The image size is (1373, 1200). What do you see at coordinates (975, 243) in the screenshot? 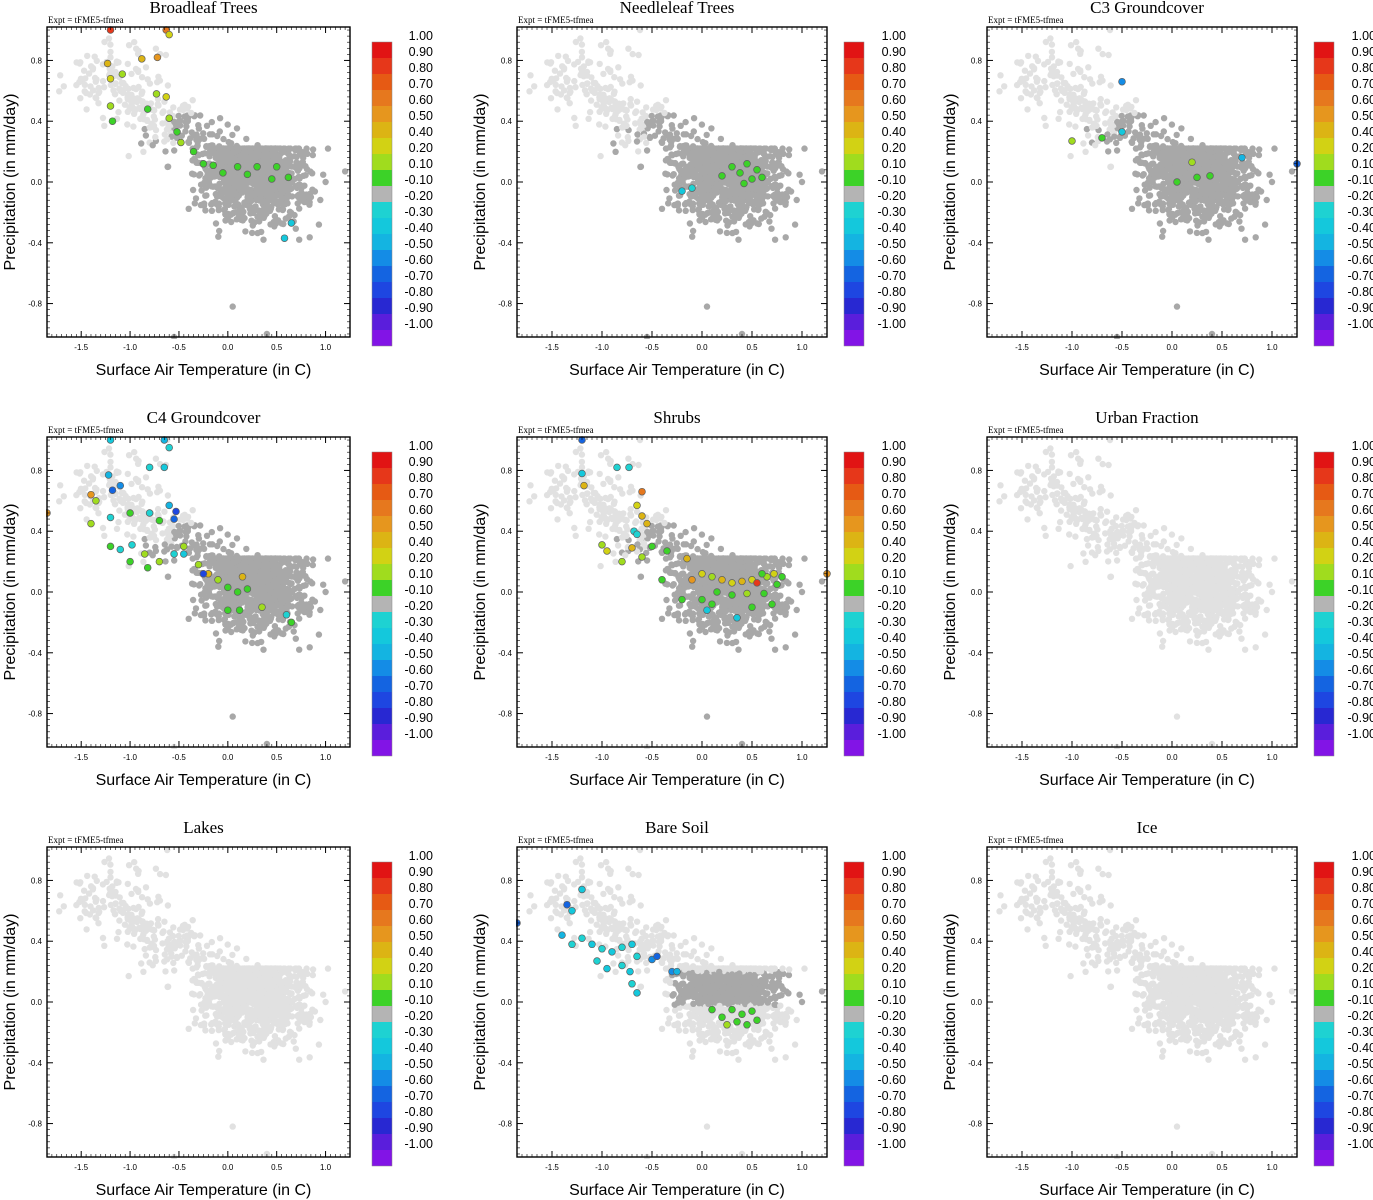
I see `y-tick-label: -0.4` at bounding box center [975, 243].